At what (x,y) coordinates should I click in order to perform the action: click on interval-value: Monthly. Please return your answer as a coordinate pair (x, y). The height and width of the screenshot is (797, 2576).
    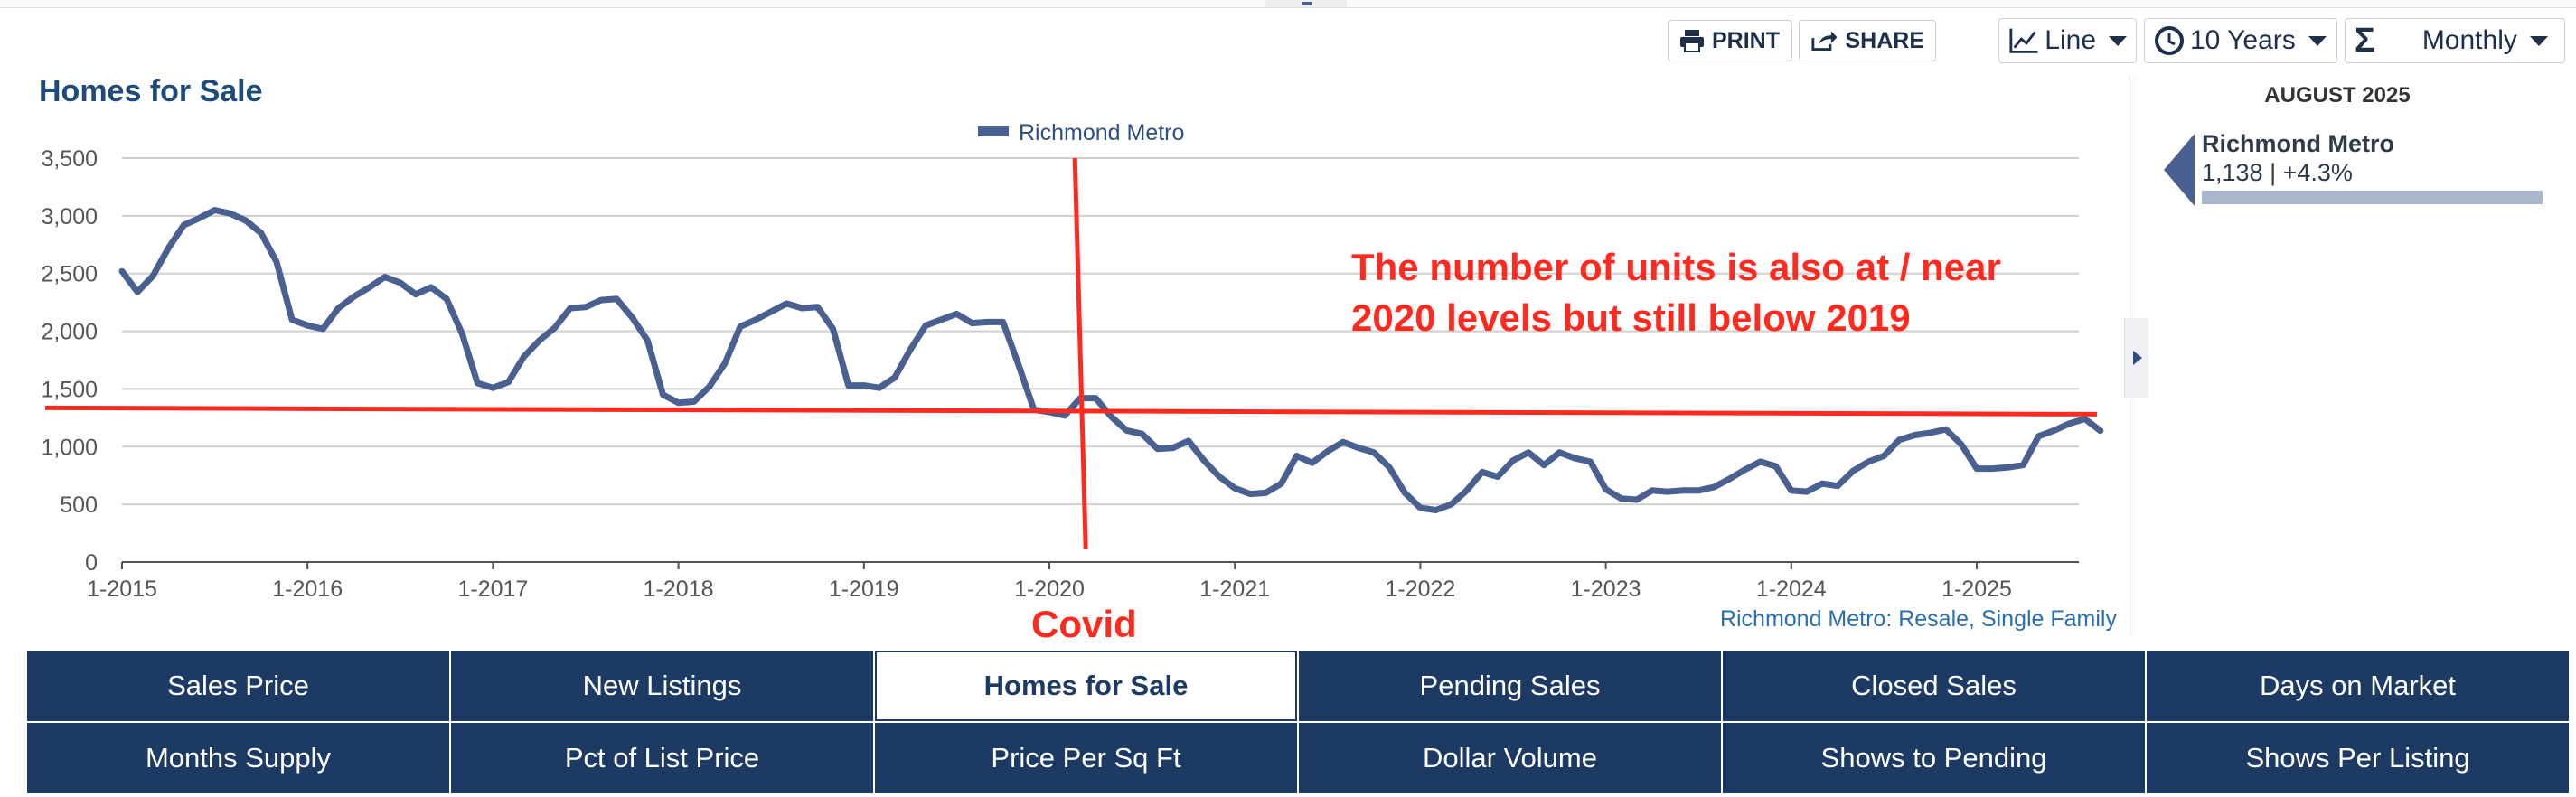
    Looking at the image, I should click on (2469, 40).